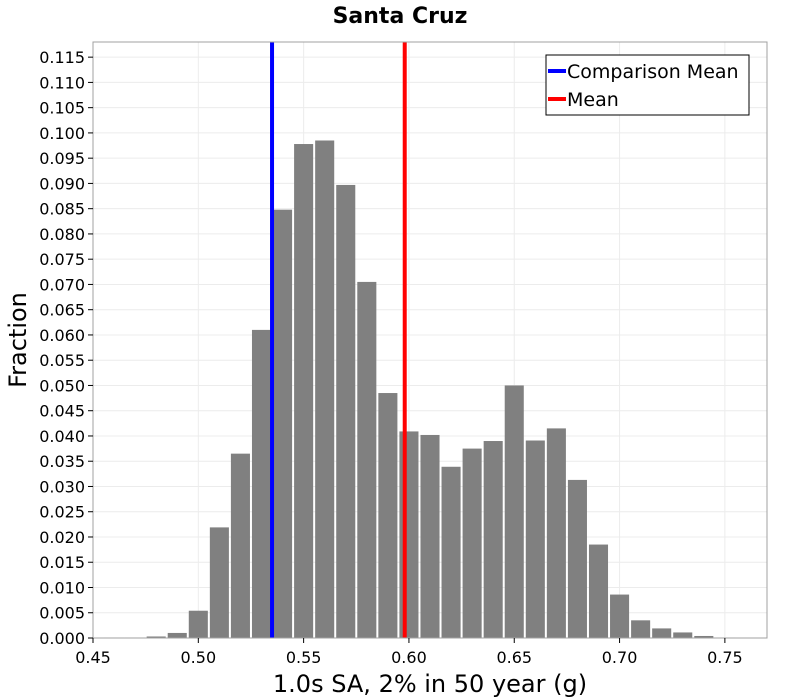 This screenshot has height=700, width=800. I want to click on y-tick-label: 0.045, so click(62, 411).